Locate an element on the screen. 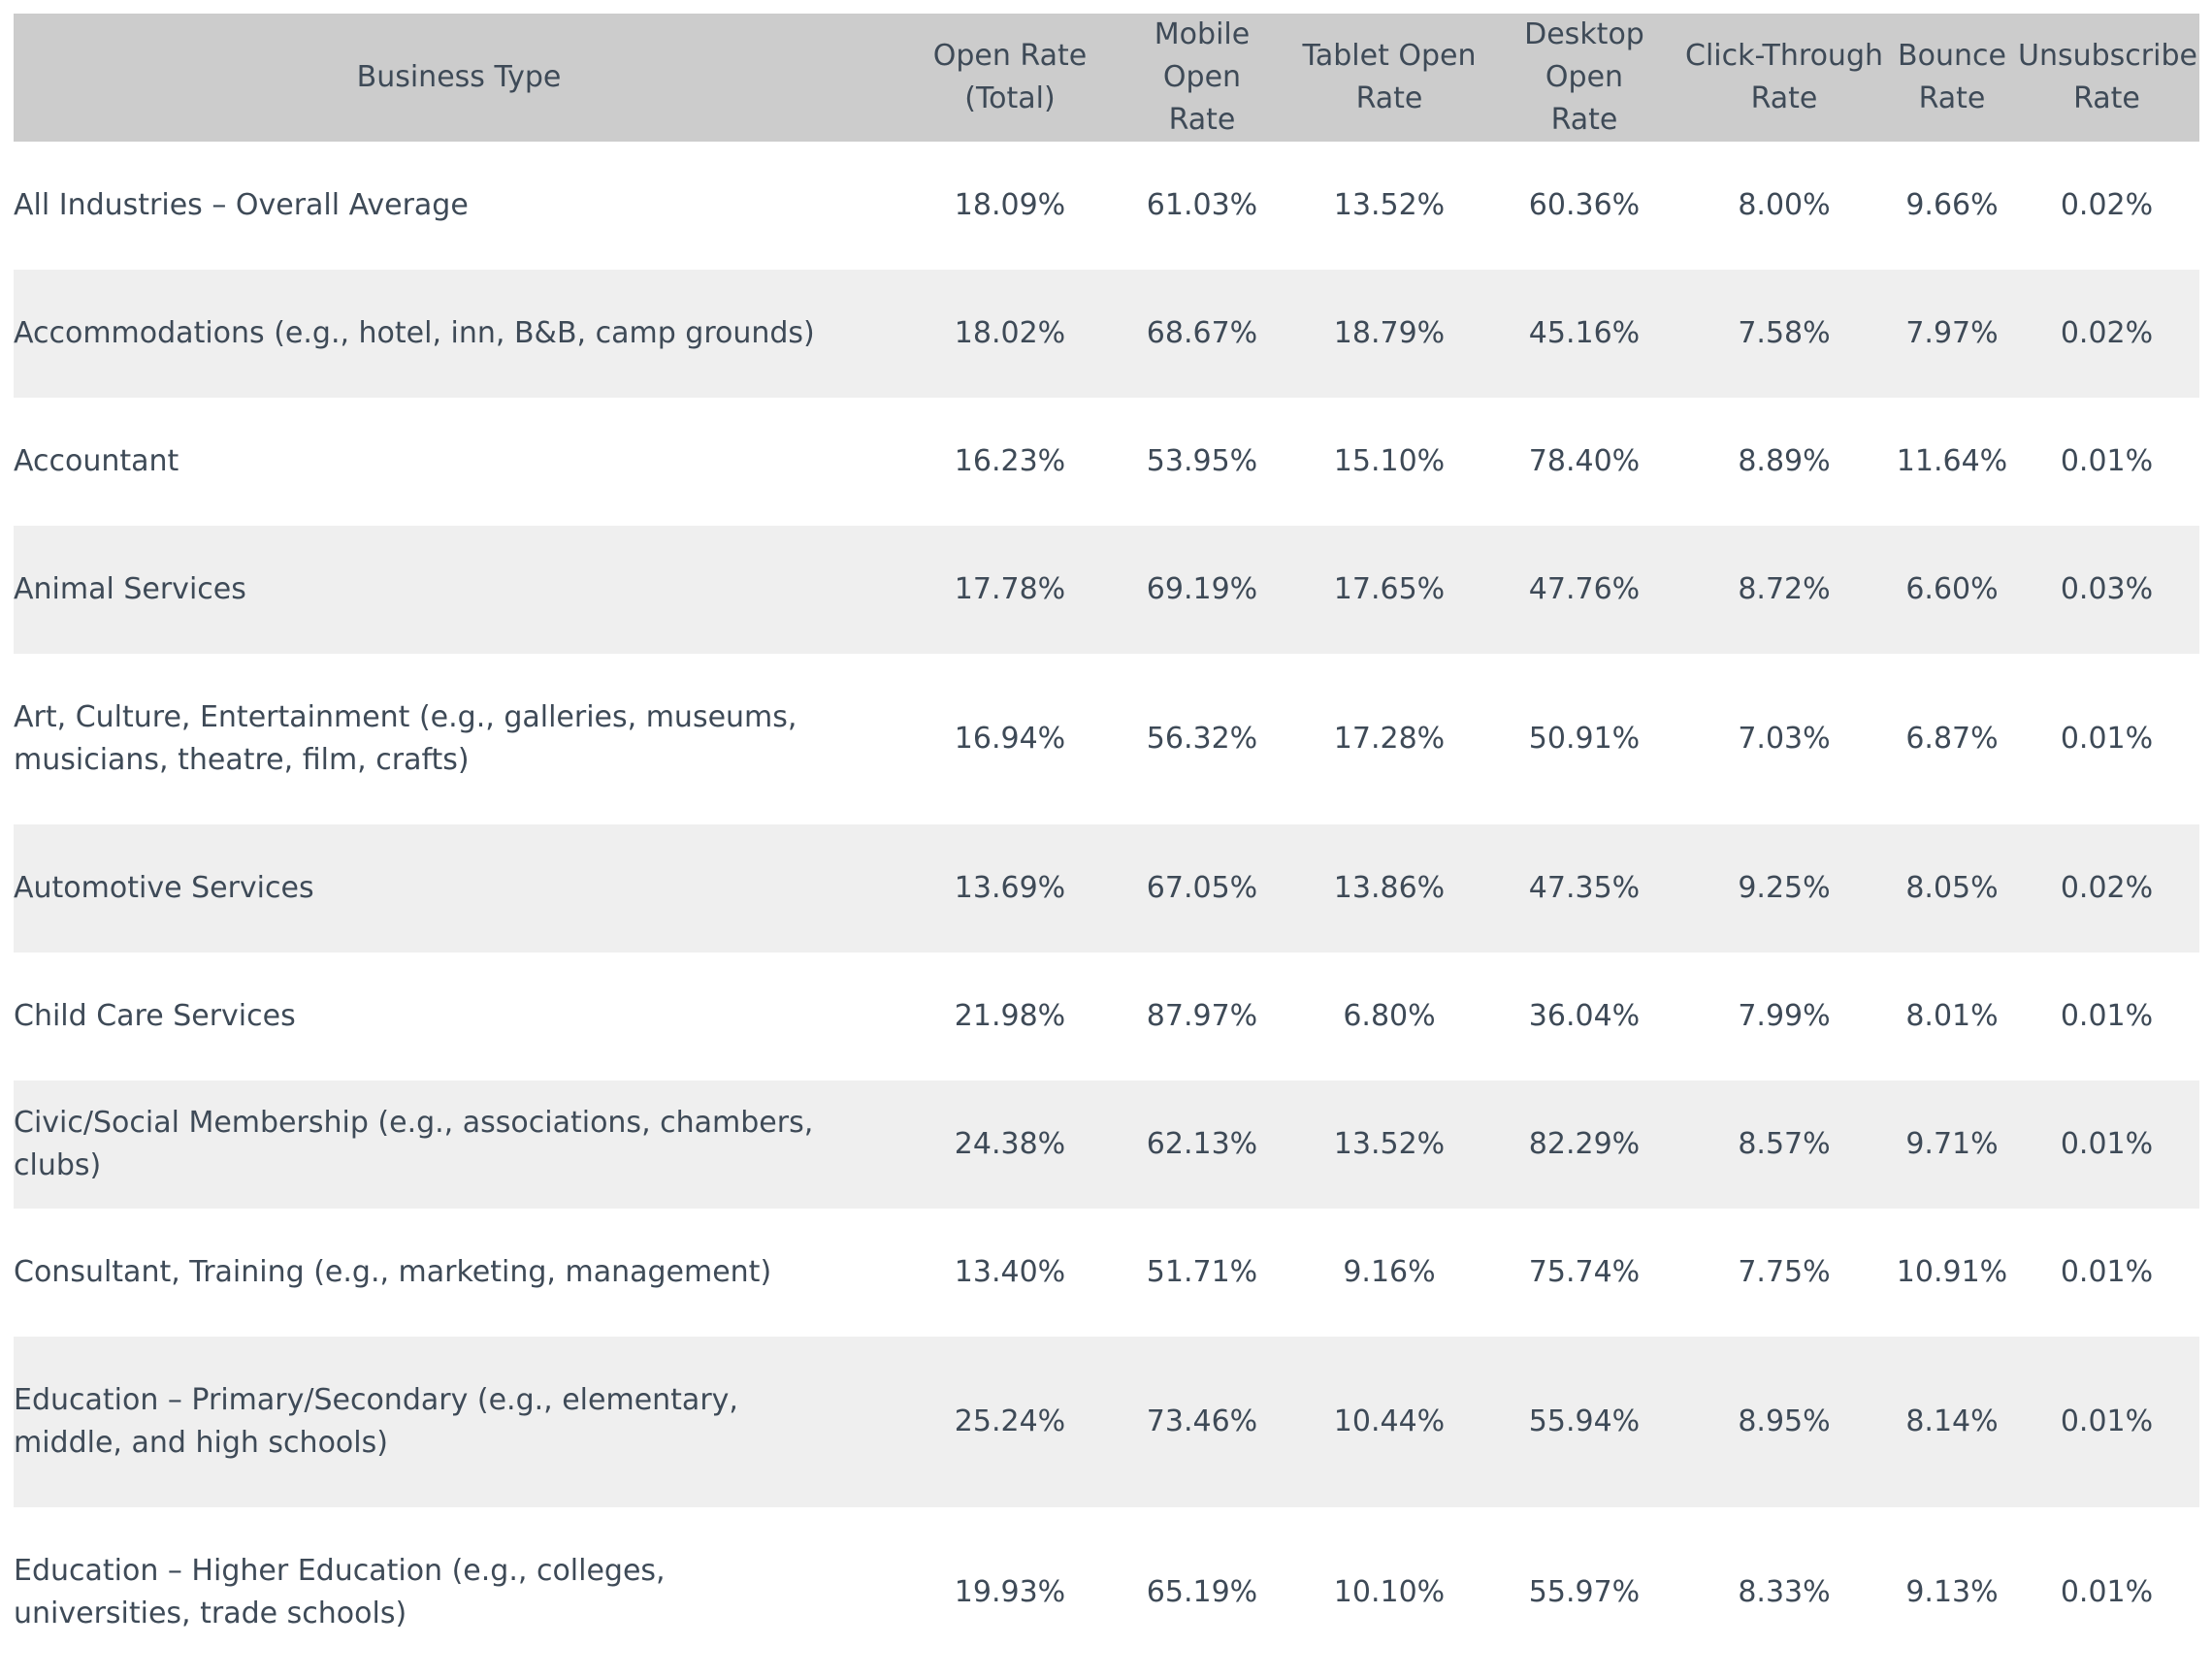 The width and height of the screenshot is (2212, 1678). cell-desktop-open-rate: 45.16% is located at coordinates (1584, 333).